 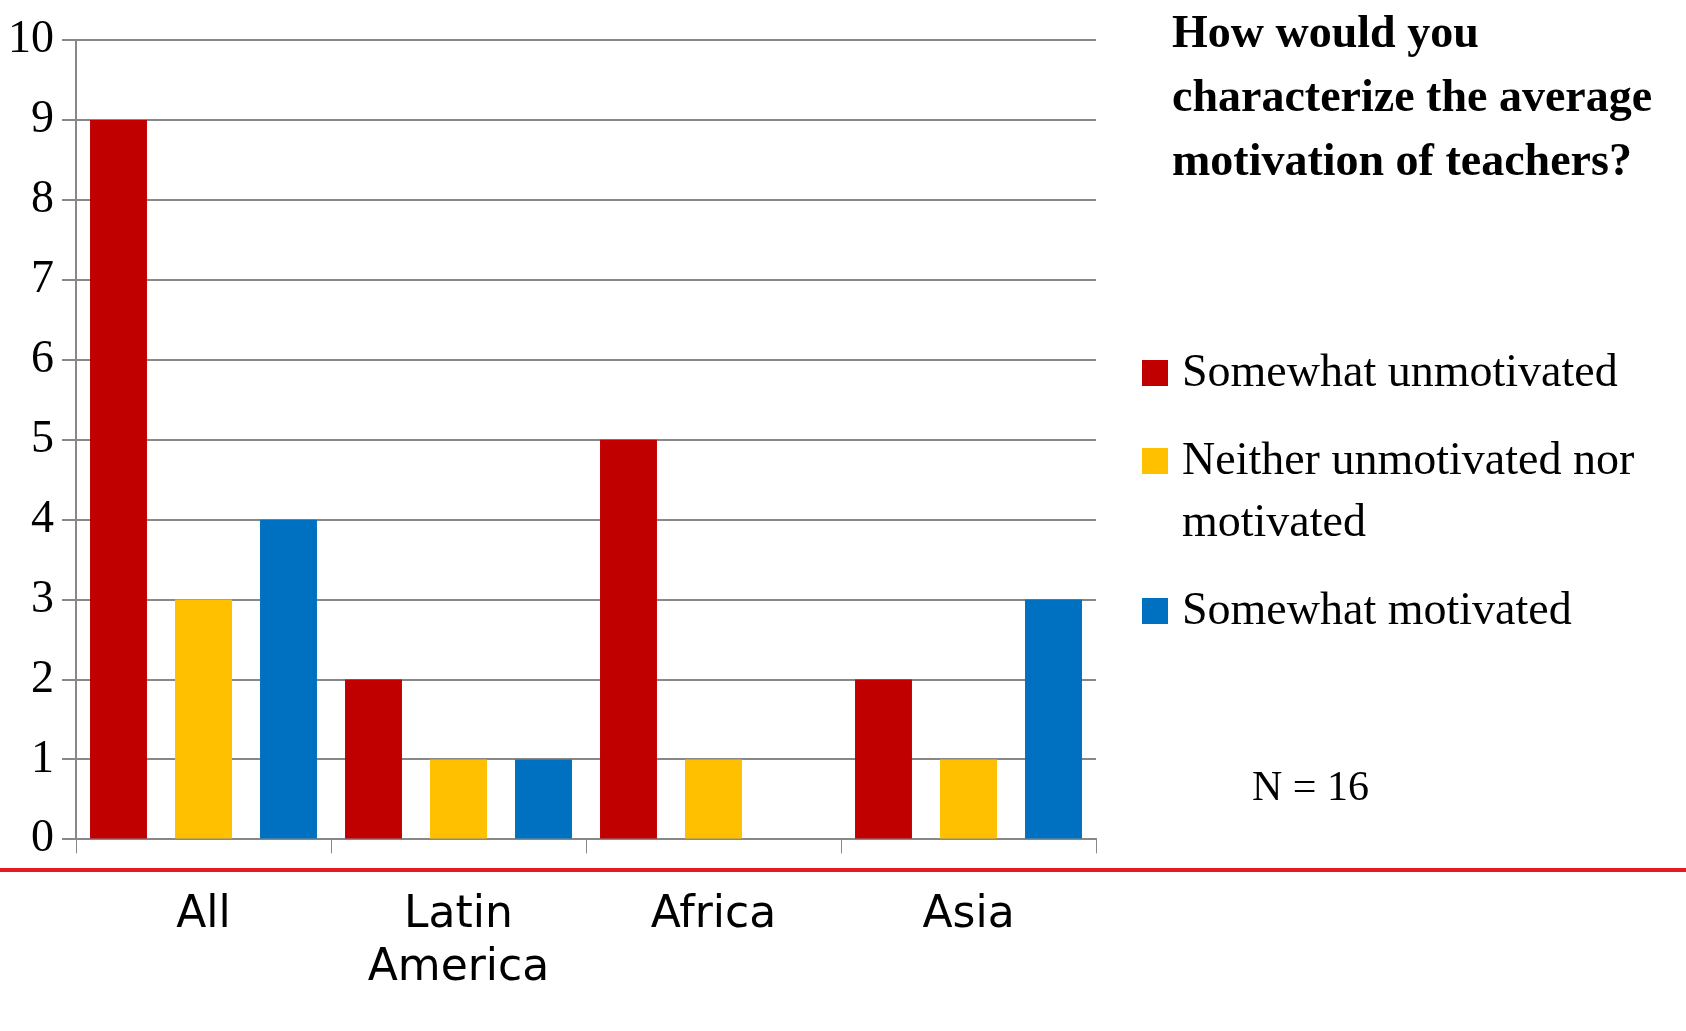 I want to click on text: How would you characterize the average motivation of teachers?, so click(x=1413, y=96).